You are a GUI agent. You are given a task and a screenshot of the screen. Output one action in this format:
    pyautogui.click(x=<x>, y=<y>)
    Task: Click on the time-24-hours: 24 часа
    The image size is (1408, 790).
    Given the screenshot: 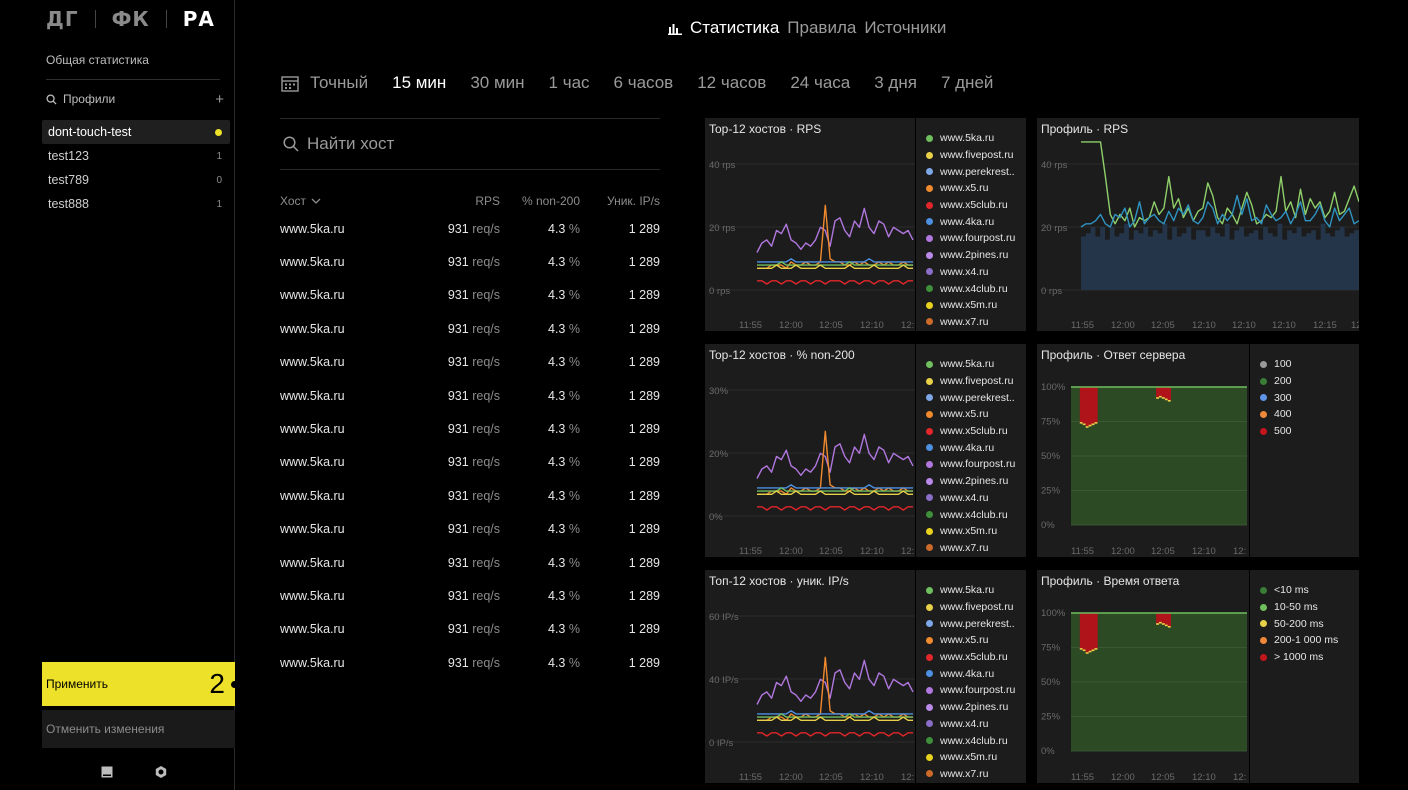 What is the action you would take?
    pyautogui.click(x=820, y=82)
    